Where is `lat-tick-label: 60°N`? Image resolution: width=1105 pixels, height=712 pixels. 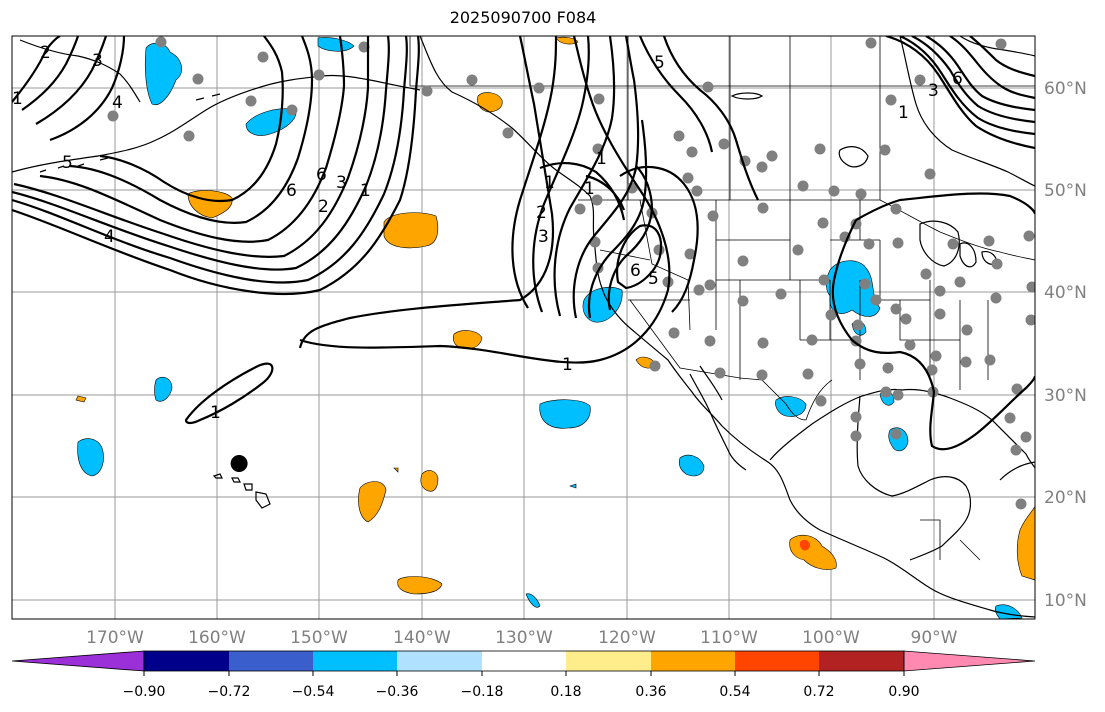 lat-tick-label: 60°N is located at coordinates (1065, 89).